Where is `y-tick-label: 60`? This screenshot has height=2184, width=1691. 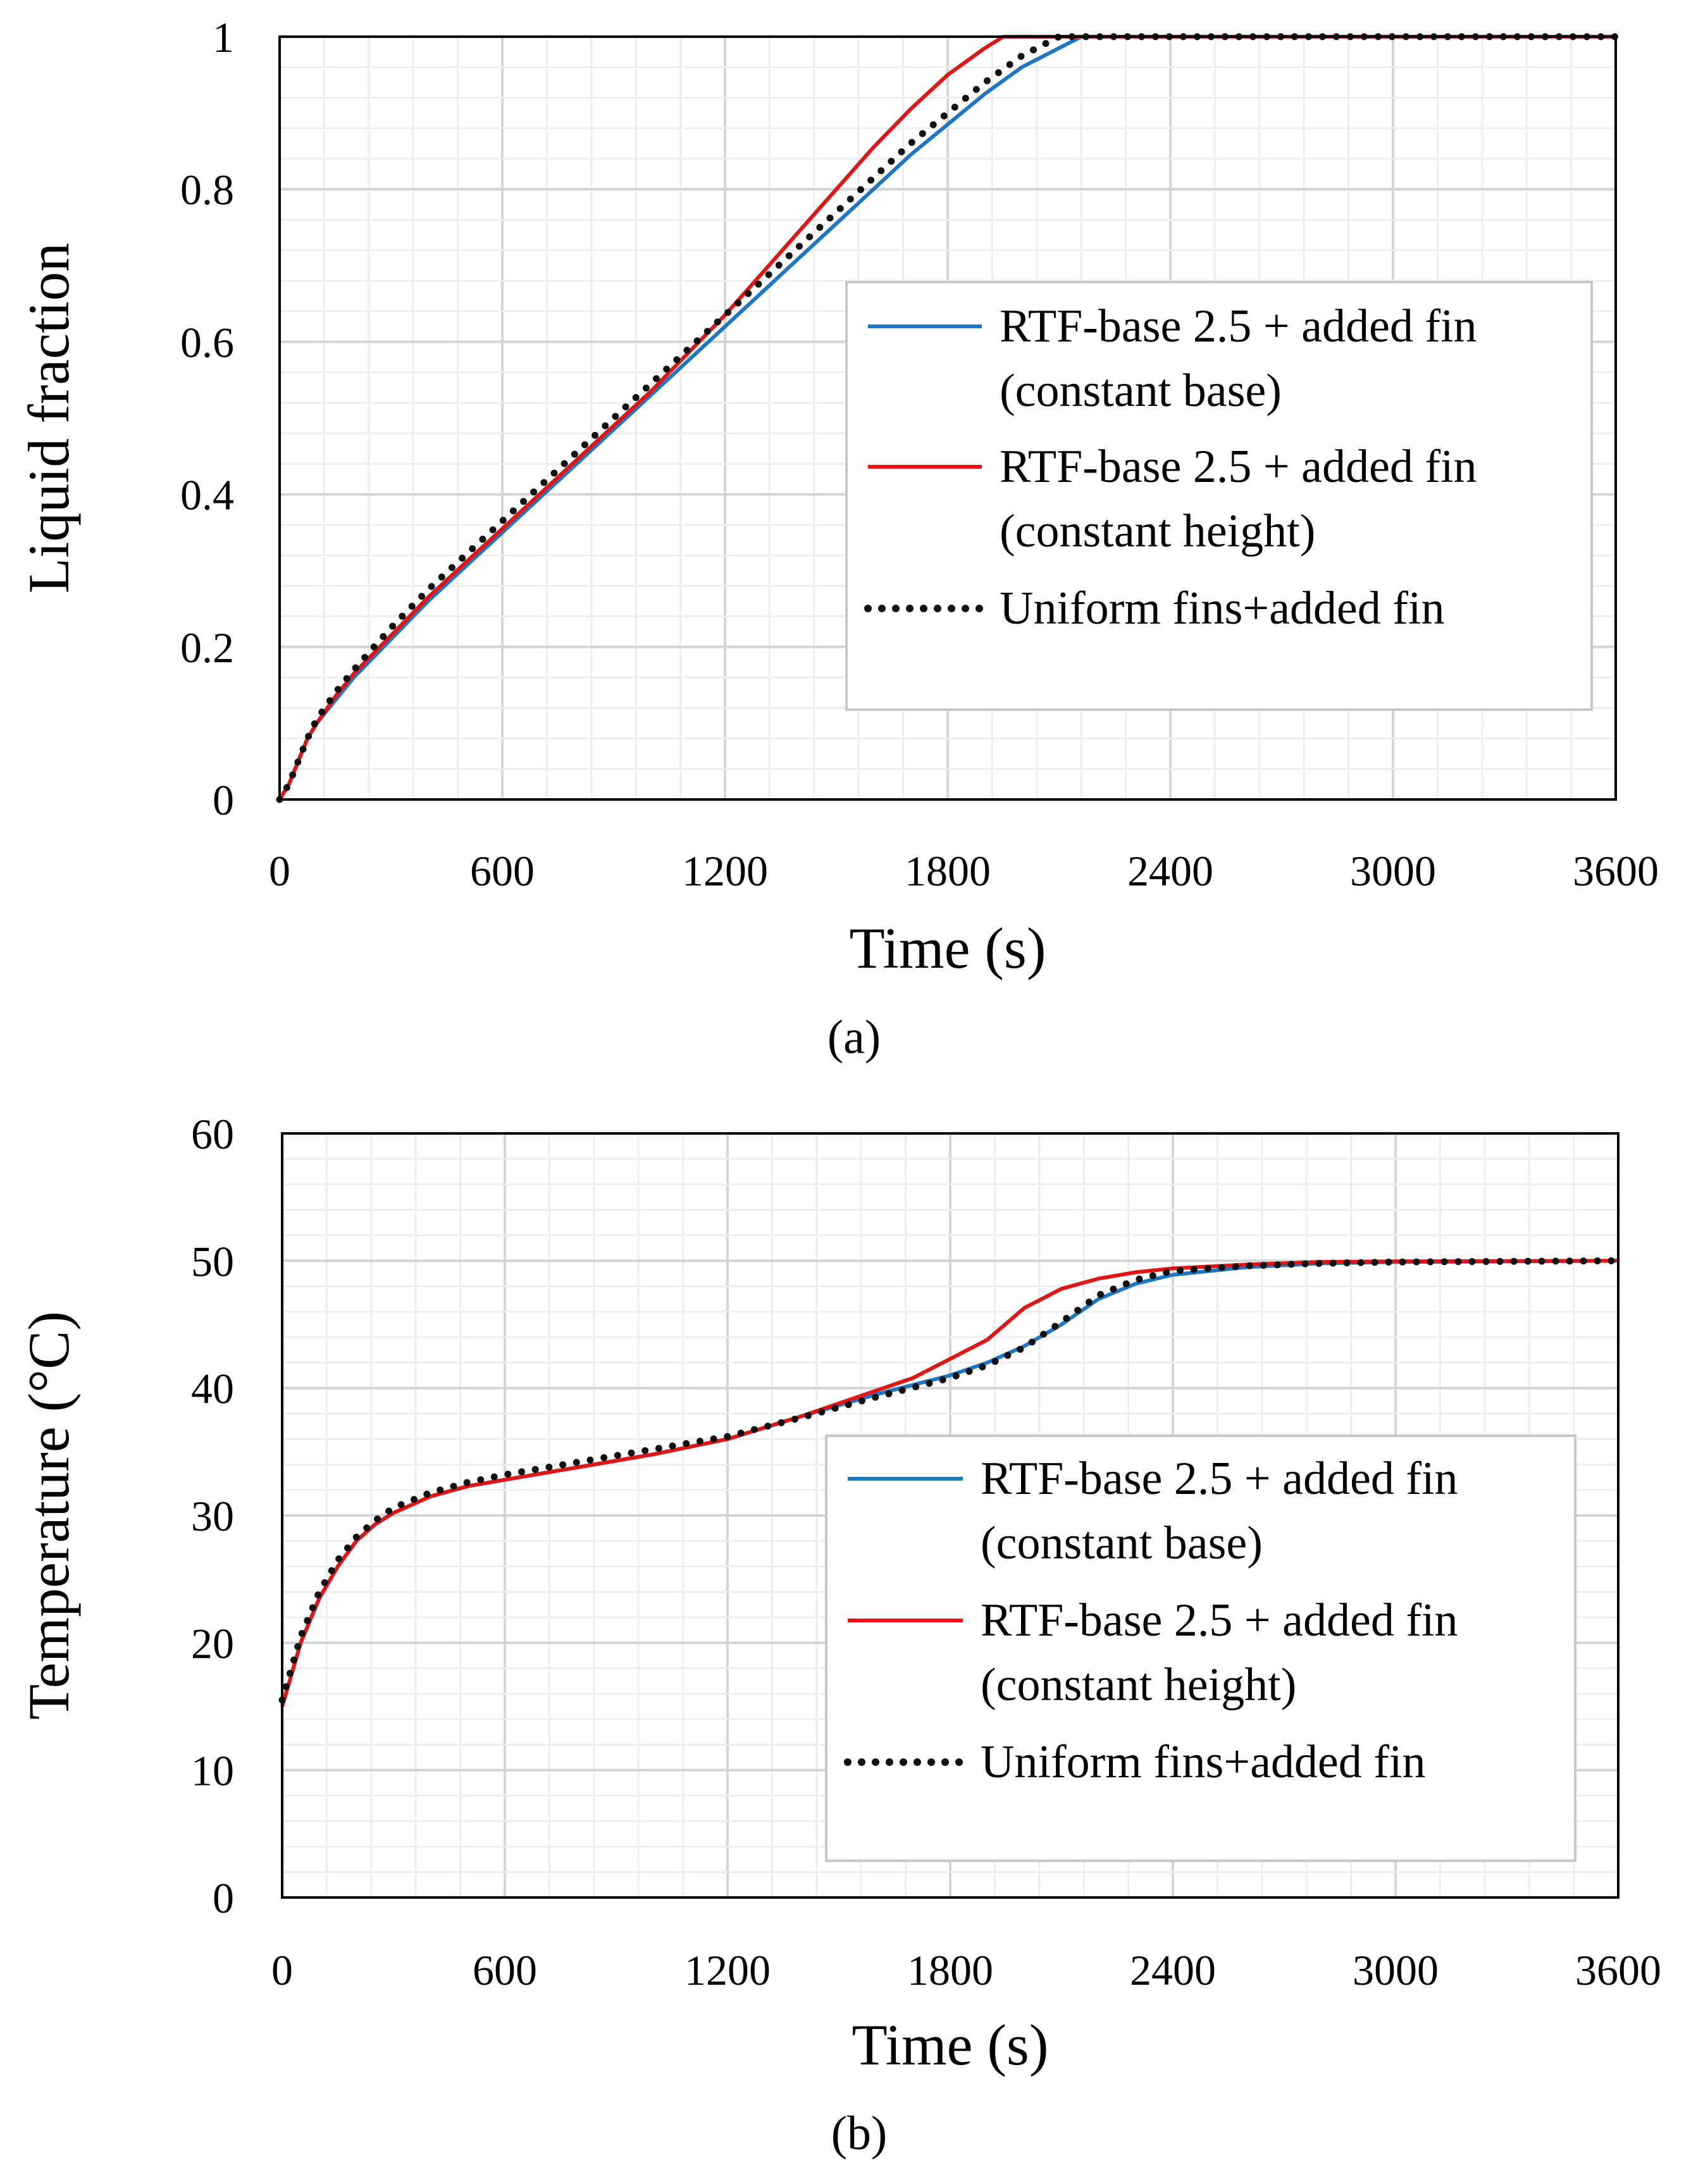
y-tick-label: 60 is located at coordinates (212, 1134).